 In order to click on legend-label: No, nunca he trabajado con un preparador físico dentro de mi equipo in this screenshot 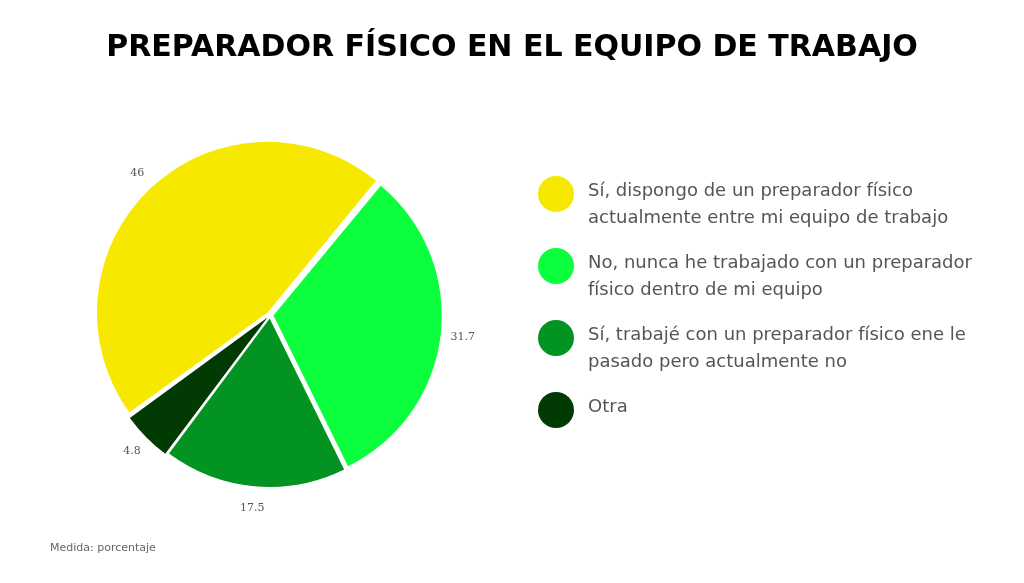, I will do `click(780, 275)`.